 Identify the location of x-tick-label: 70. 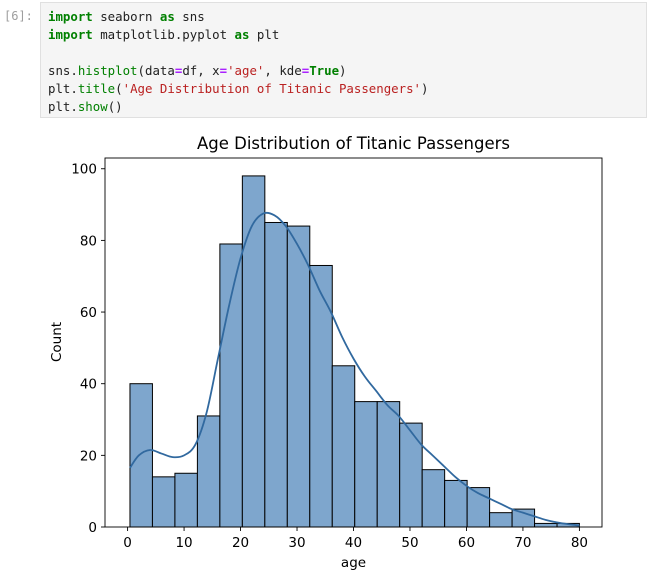
(522, 543).